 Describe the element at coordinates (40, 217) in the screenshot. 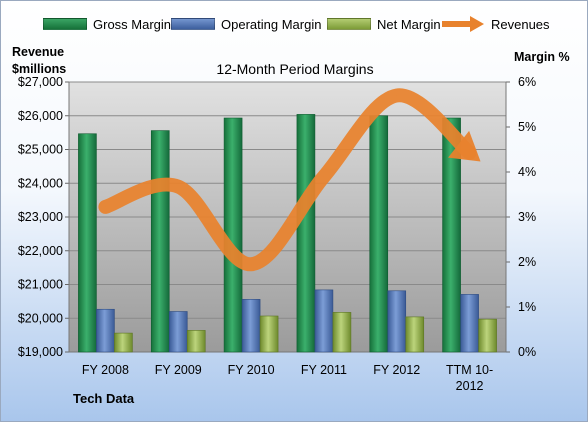

I see `left-axis-tick-label: $23,000` at that location.